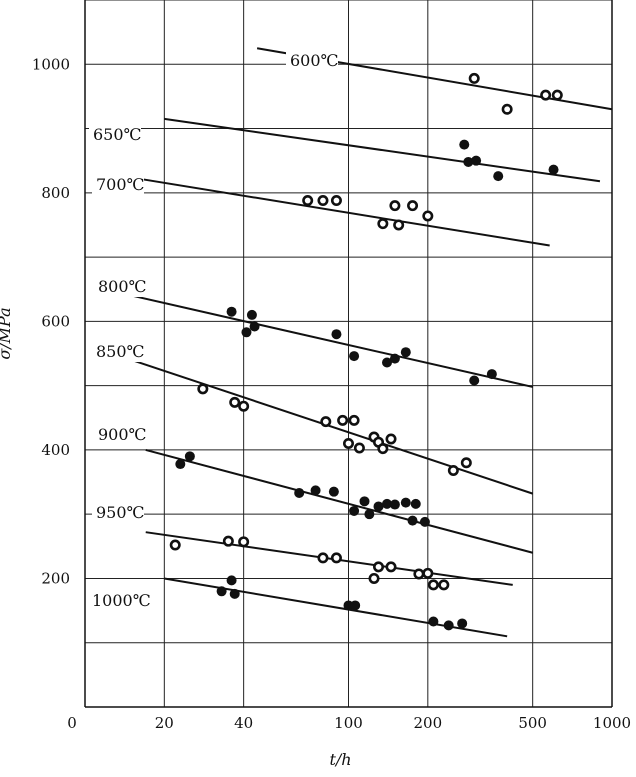 The width and height of the screenshot is (636, 777). What do you see at coordinates (340, 759) in the screenshot?
I see `x-axis-label: t/h` at bounding box center [340, 759].